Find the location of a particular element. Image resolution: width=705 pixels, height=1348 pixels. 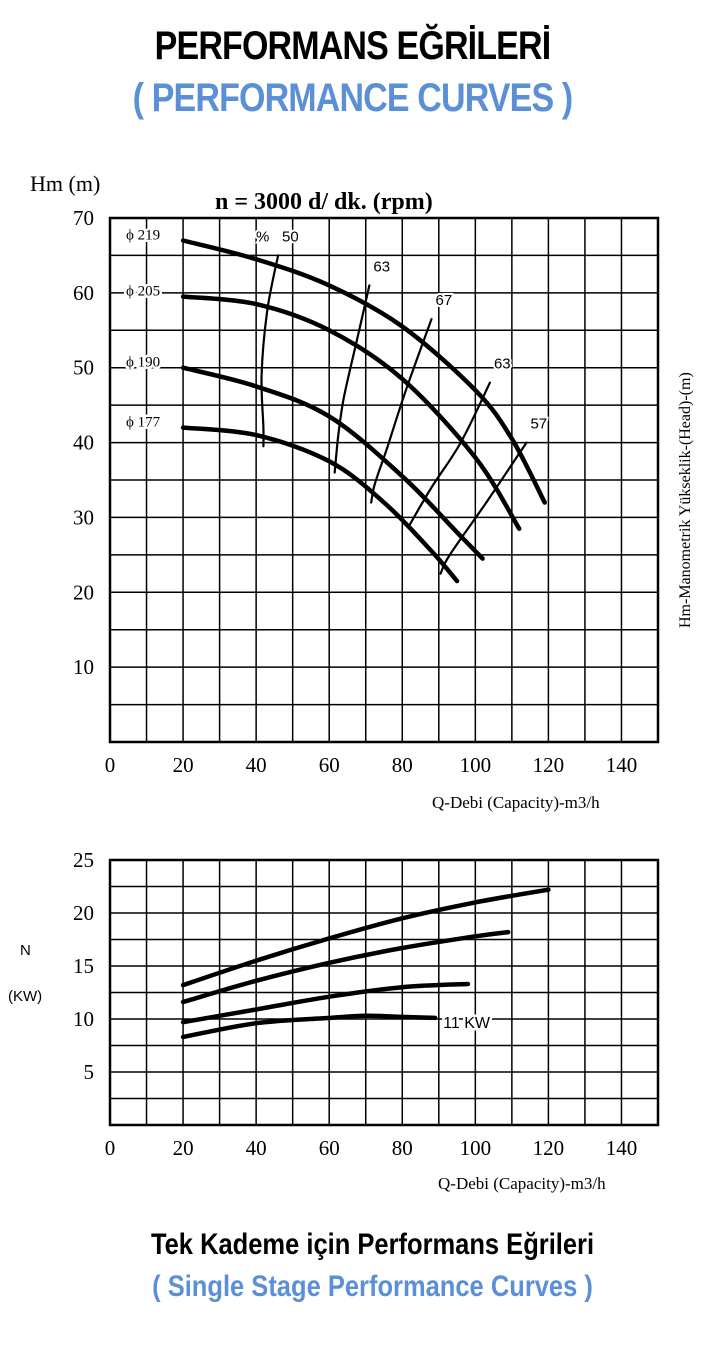

page-title: PERFORMANS EĞRİLERİ is located at coordinates (353, 46).